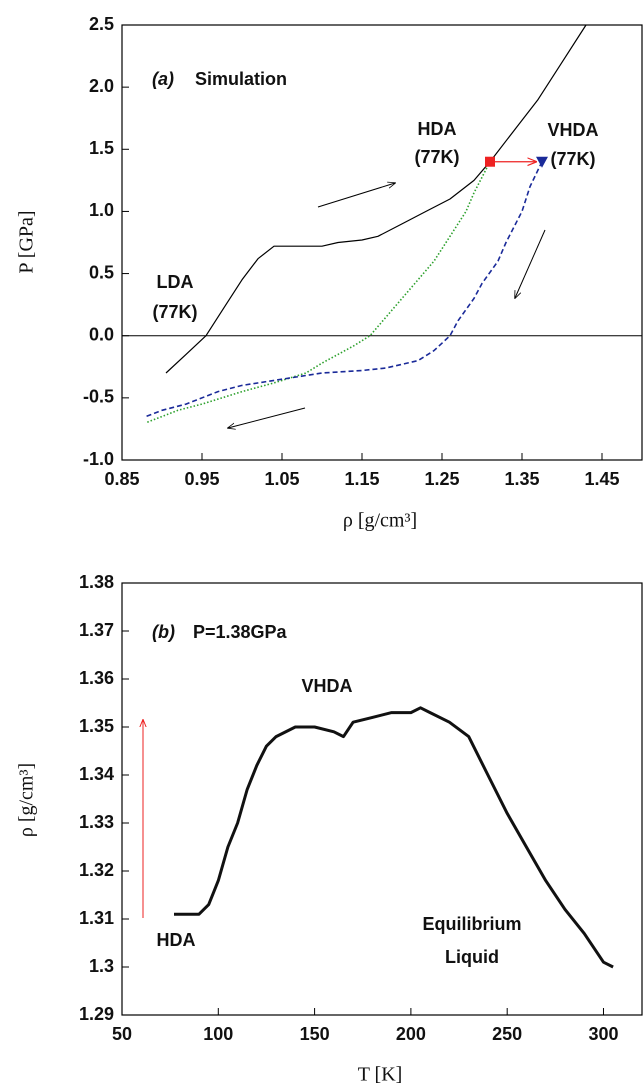  Describe the element at coordinates (27, 800) in the screenshot. I see `y-axis-title: ρ [g/cm³]` at that location.